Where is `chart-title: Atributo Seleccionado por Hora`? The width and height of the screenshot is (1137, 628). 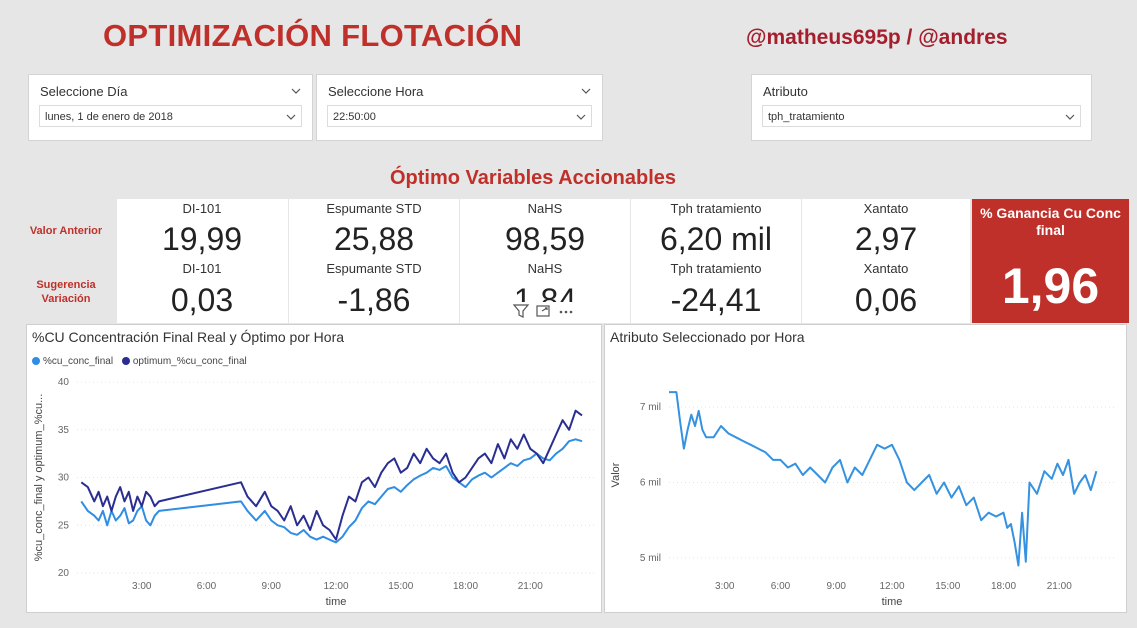 chart-title: Atributo Seleccionado por Hora is located at coordinates (707, 337).